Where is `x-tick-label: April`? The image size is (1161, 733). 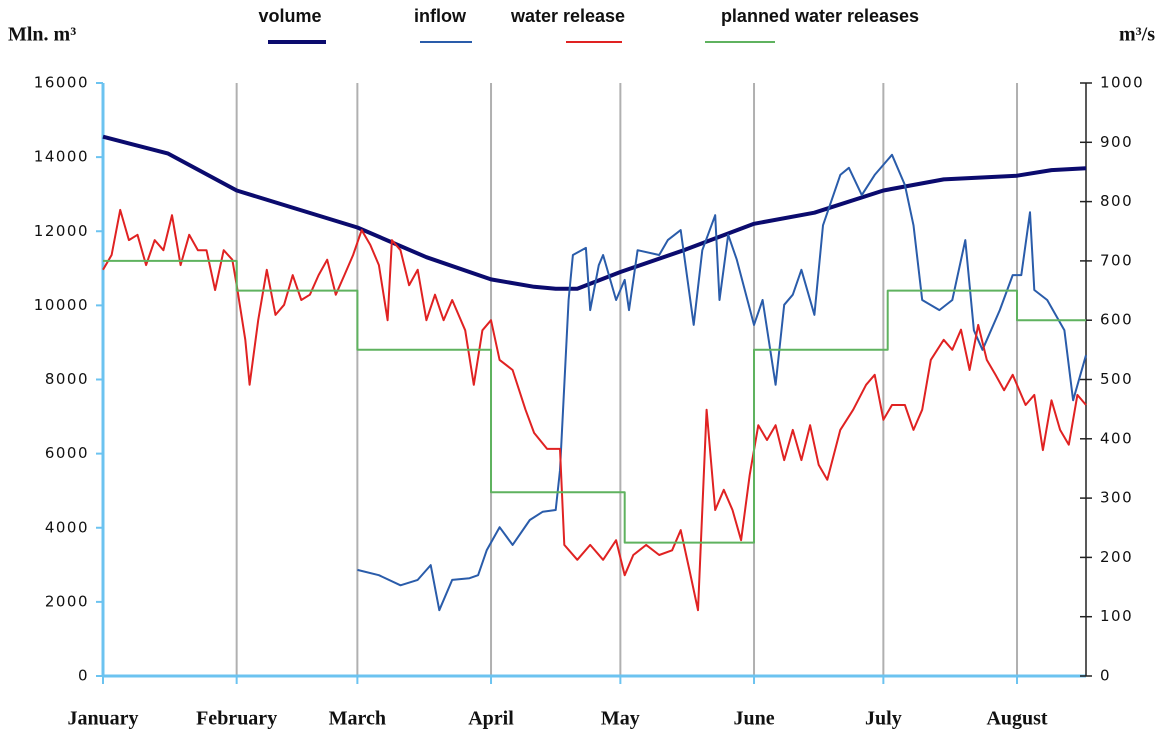 x-tick-label: April is located at coordinates (491, 719).